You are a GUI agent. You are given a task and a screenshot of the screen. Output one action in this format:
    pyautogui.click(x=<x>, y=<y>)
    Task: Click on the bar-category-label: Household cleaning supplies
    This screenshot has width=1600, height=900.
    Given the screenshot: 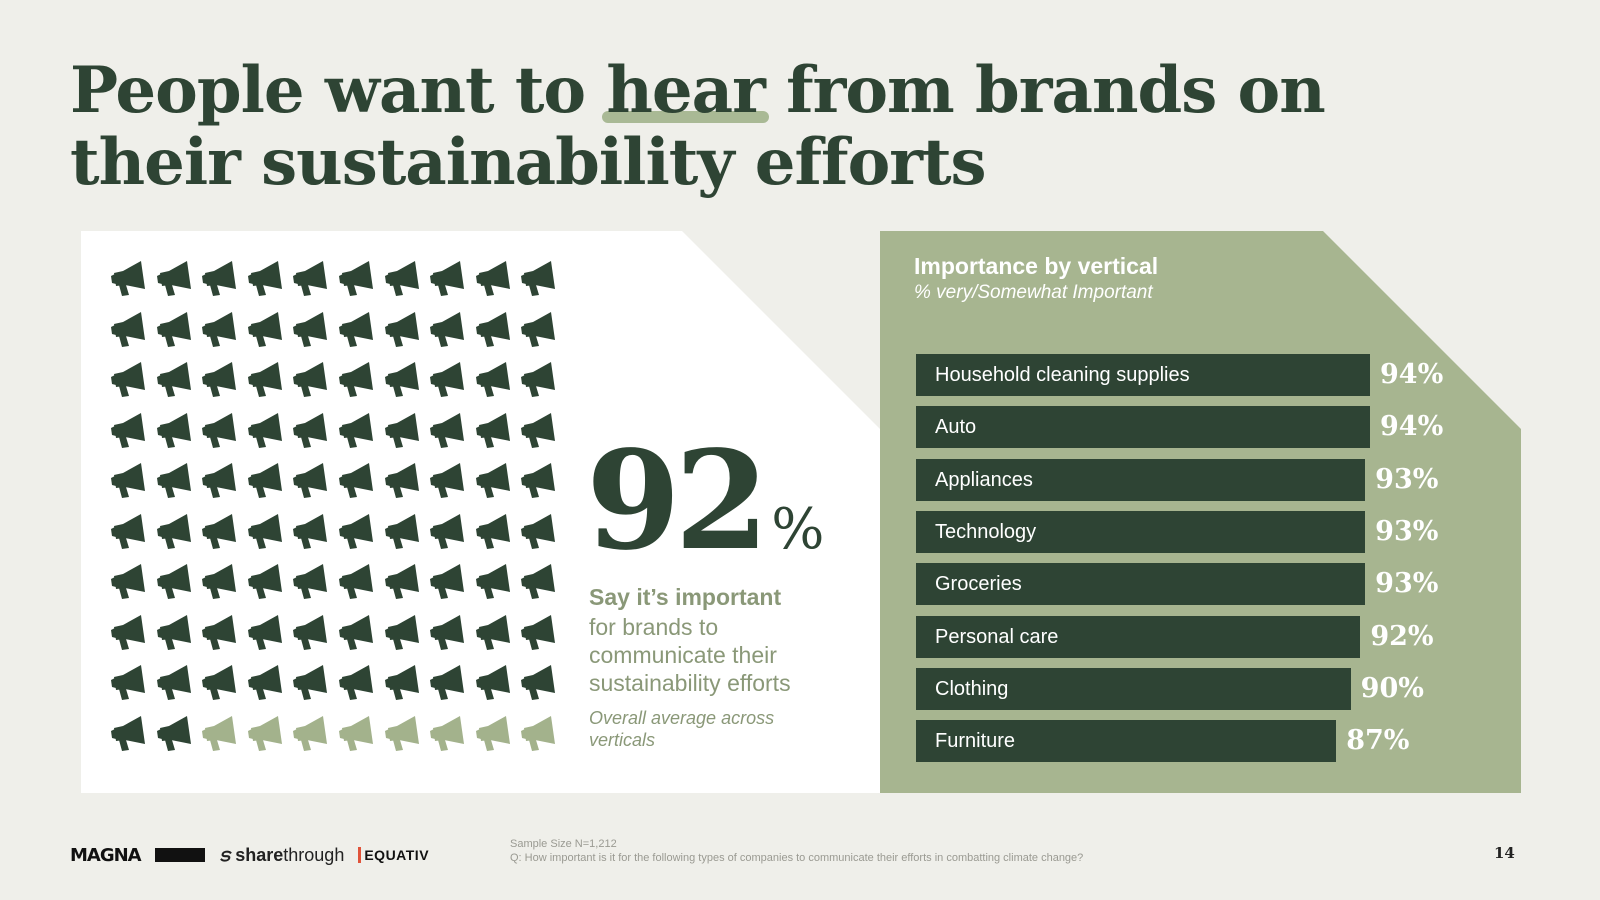 What is the action you would take?
    pyautogui.click(x=1062, y=375)
    